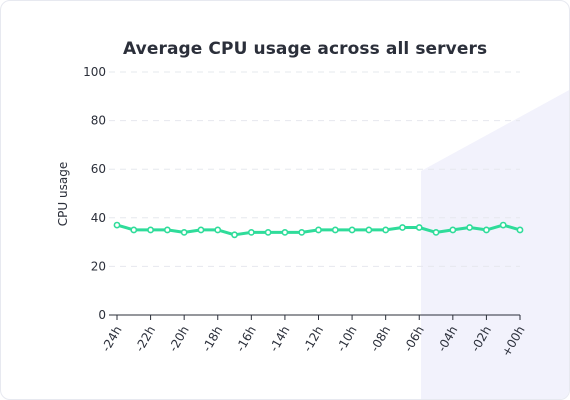 This screenshot has height=400, width=570. What do you see at coordinates (414, 339) in the screenshot?
I see `x-tick-label: -06h` at bounding box center [414, 339].